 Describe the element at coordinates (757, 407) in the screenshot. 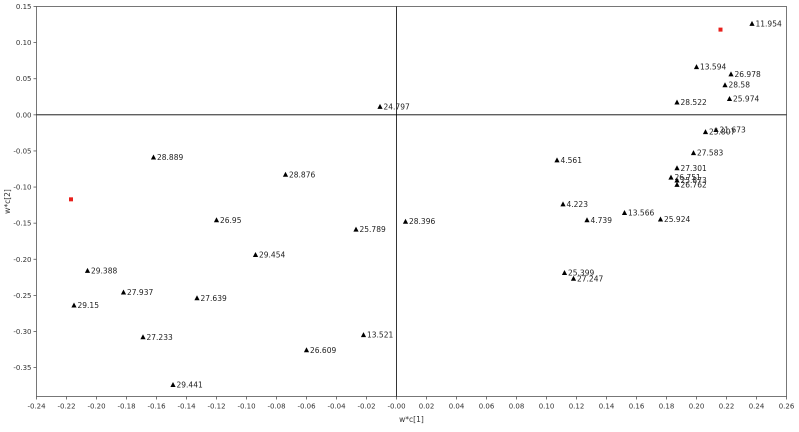

I see `x-tick-label: 0.24` at that location.